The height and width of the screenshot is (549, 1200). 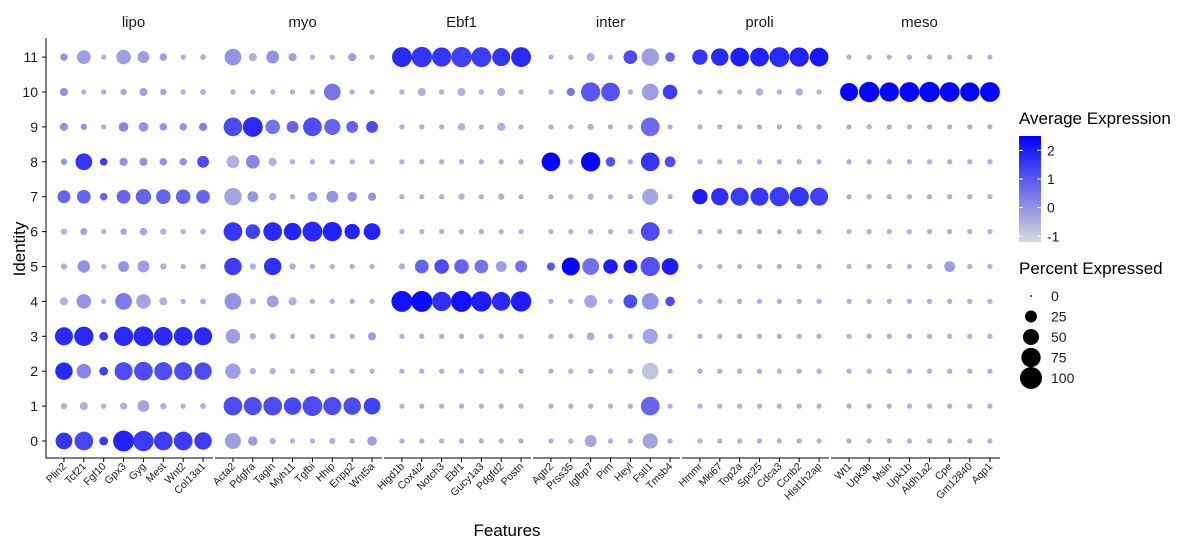 What do you see at coordinates (1091, 268) in the screenshot?
I see `size-legend-title: Percent Expressed` at bounding box center [1091, 268].